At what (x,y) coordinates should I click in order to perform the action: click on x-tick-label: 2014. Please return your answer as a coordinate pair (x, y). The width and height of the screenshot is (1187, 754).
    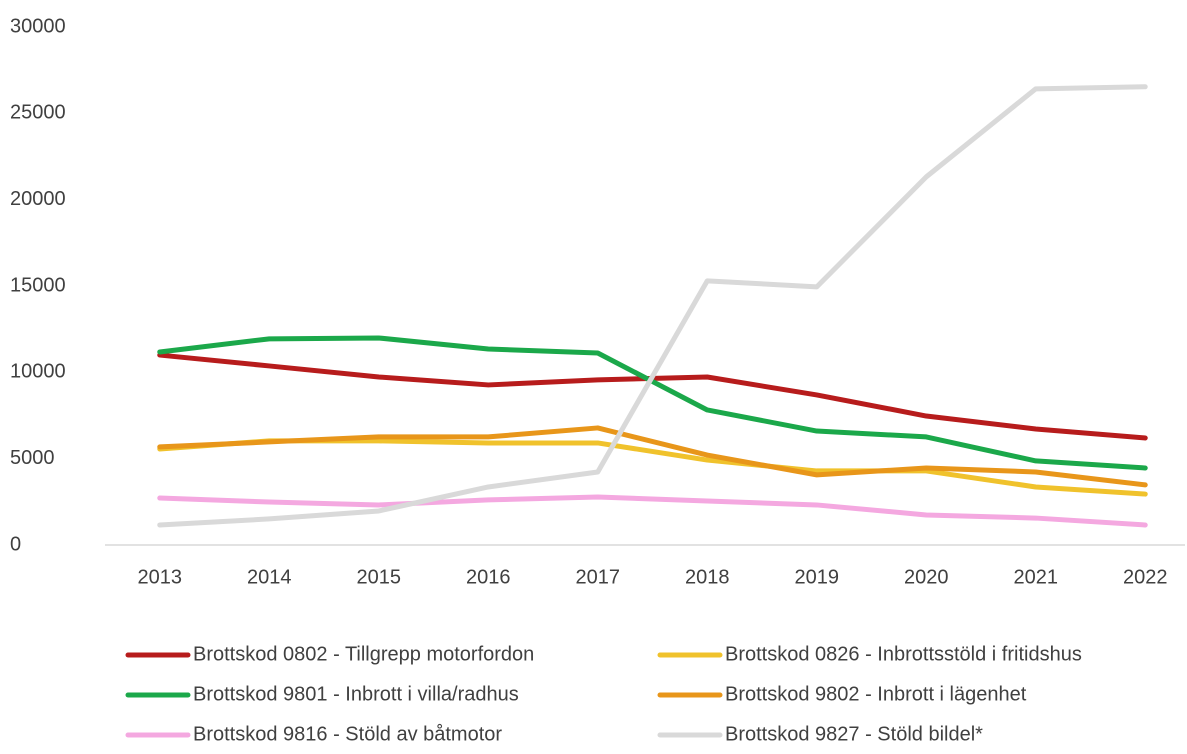
    Looking at the image, I should click on (269, 577).